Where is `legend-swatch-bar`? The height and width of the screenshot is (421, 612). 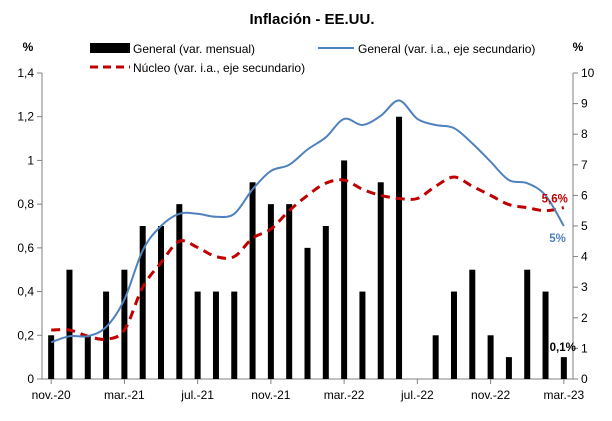
legend-swatch-bar is located at coordinates (110, 48).